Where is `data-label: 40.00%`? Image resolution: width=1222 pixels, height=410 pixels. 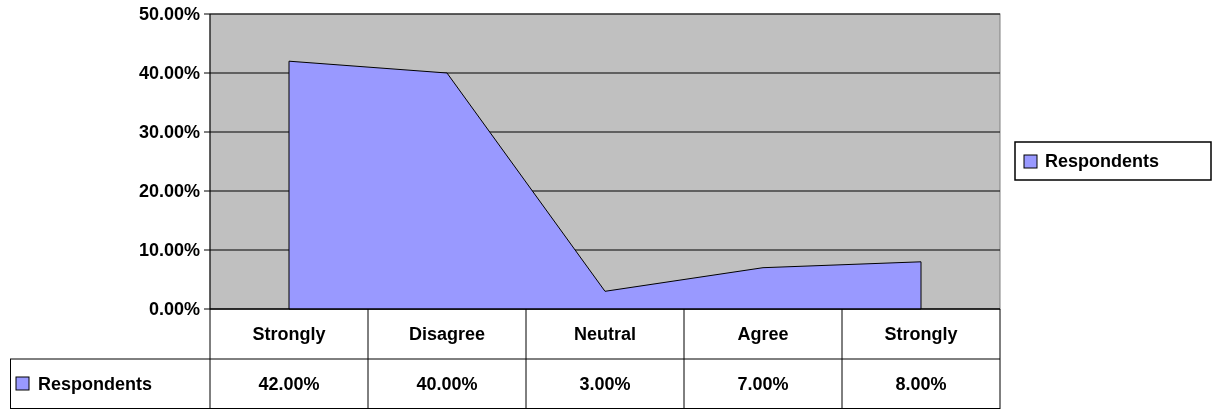
data-label: 40.00% is located at coordinates (447, 384).